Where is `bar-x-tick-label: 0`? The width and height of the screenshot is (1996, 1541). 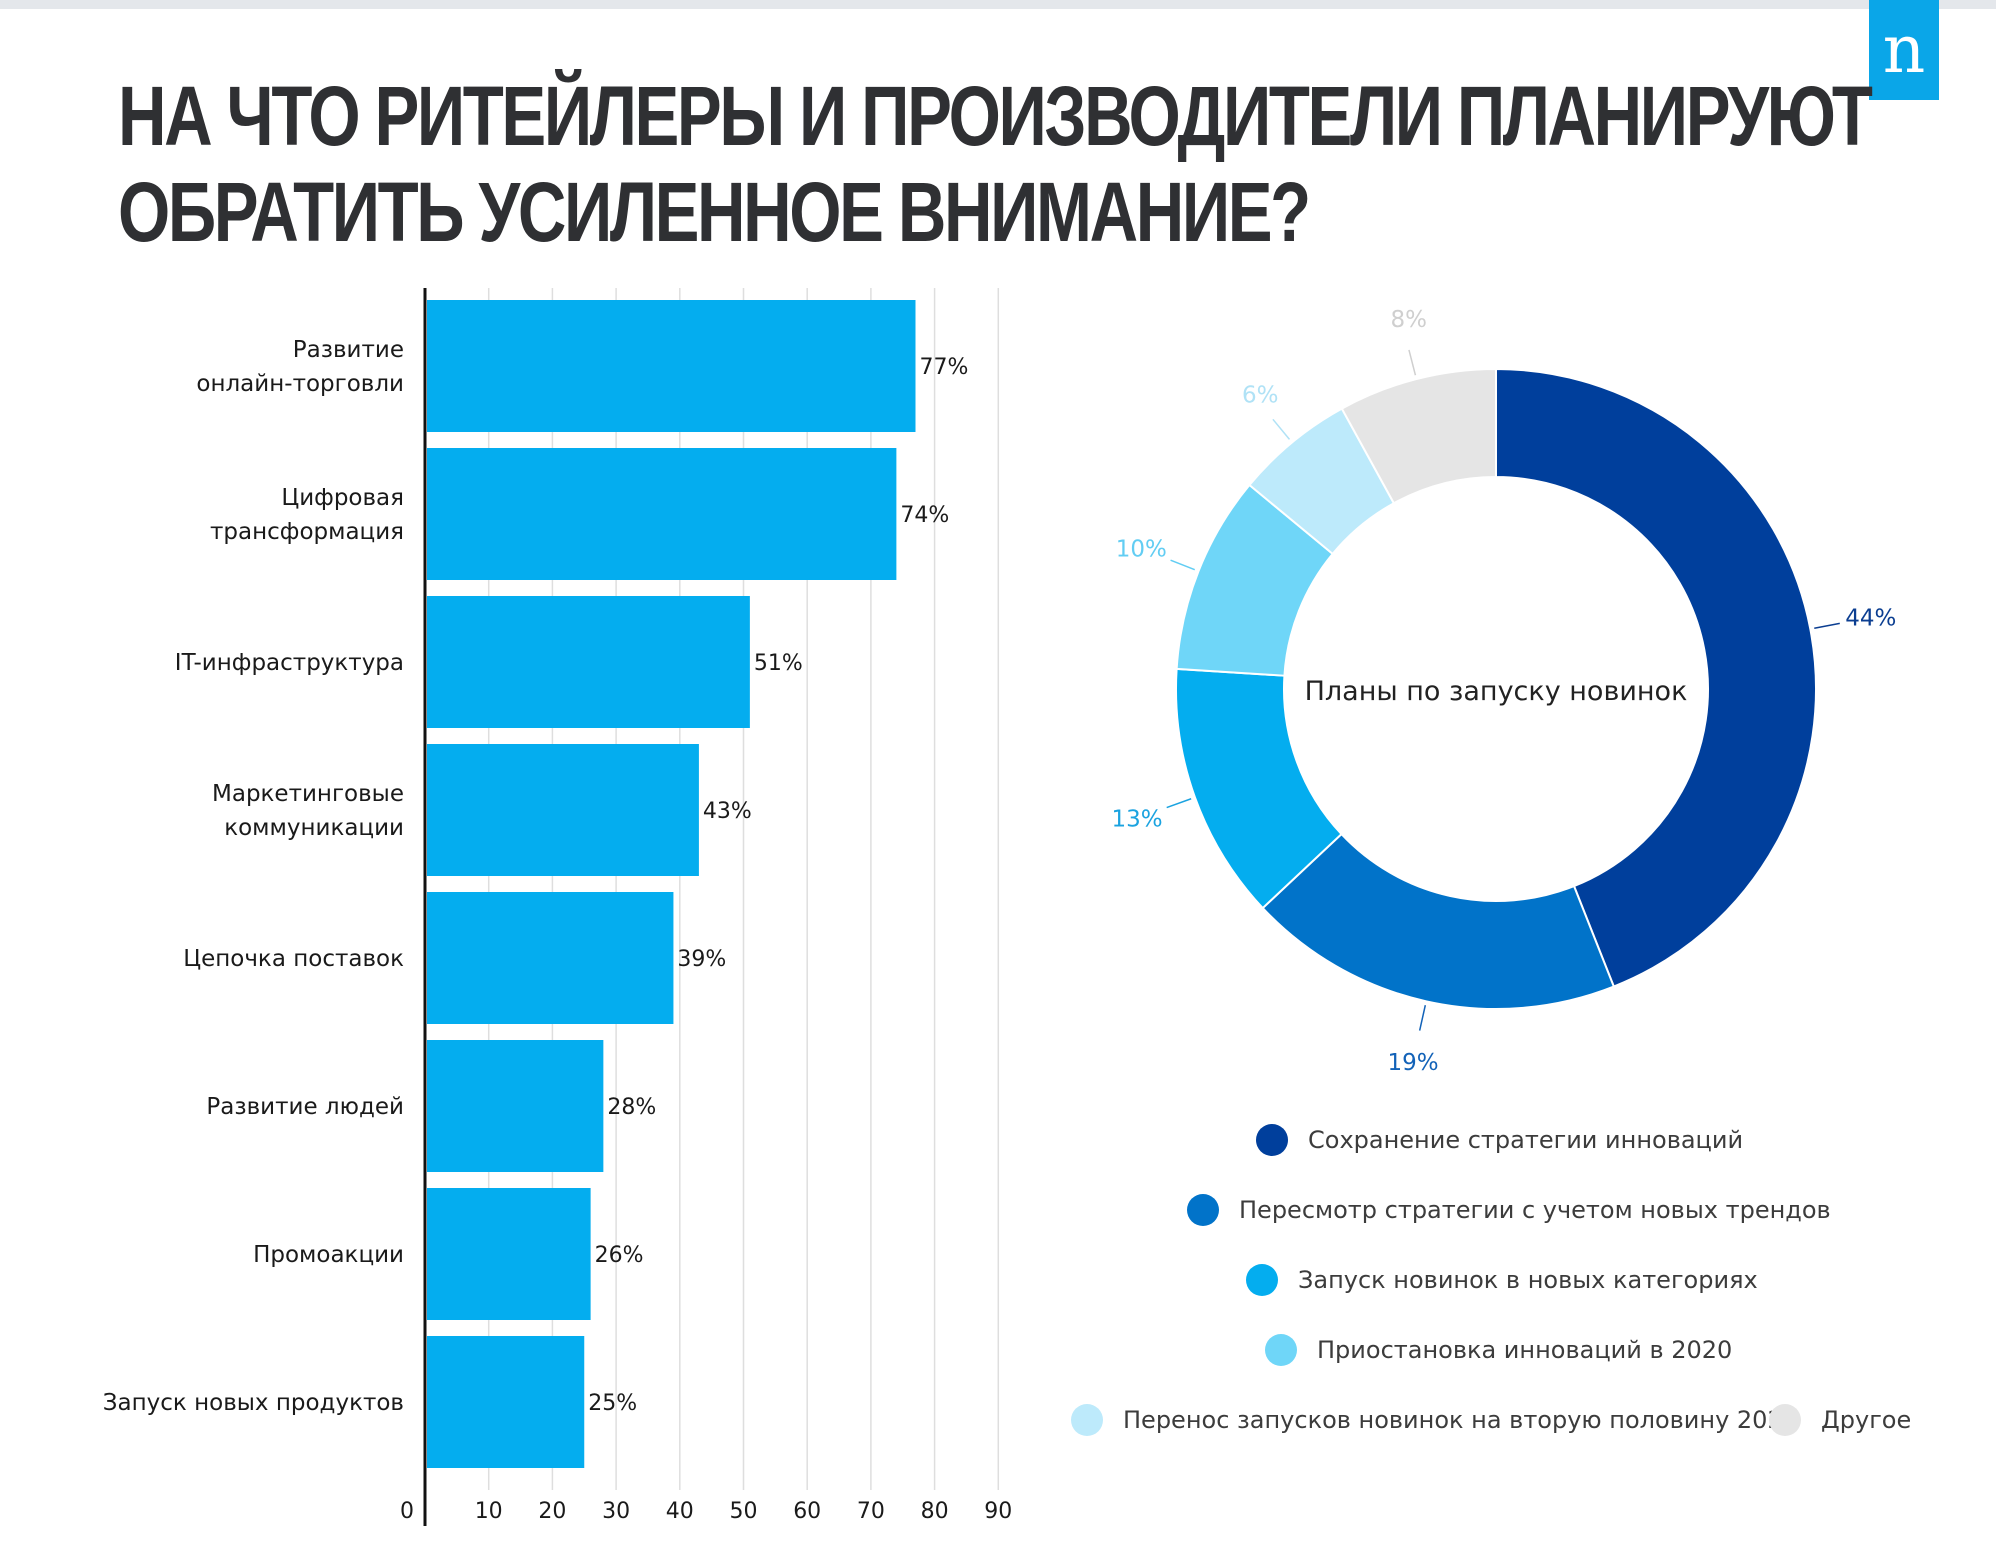 bar-x-tick-label: 0 is located at coordinates (407, 1511).